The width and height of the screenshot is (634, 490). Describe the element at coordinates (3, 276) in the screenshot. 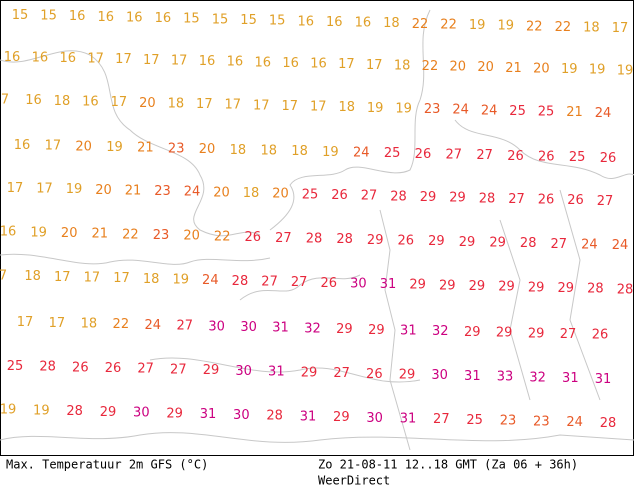

I see `temperature: 7` at that location.